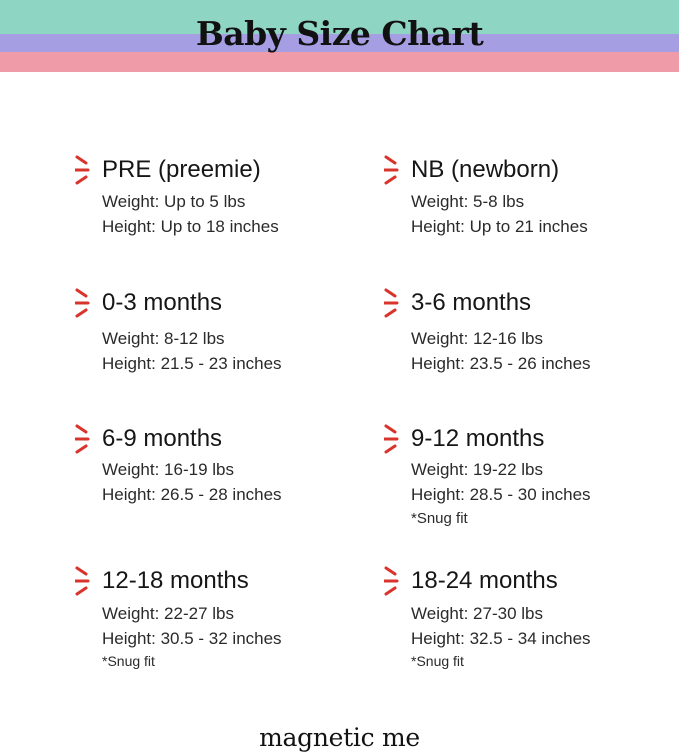 The image size is (679, 754). What do you see at coordinates (192, 363) in the screenshot?
I see `size-height: Height: 21.5 - 23 inches` at bounding box center [192, 363].